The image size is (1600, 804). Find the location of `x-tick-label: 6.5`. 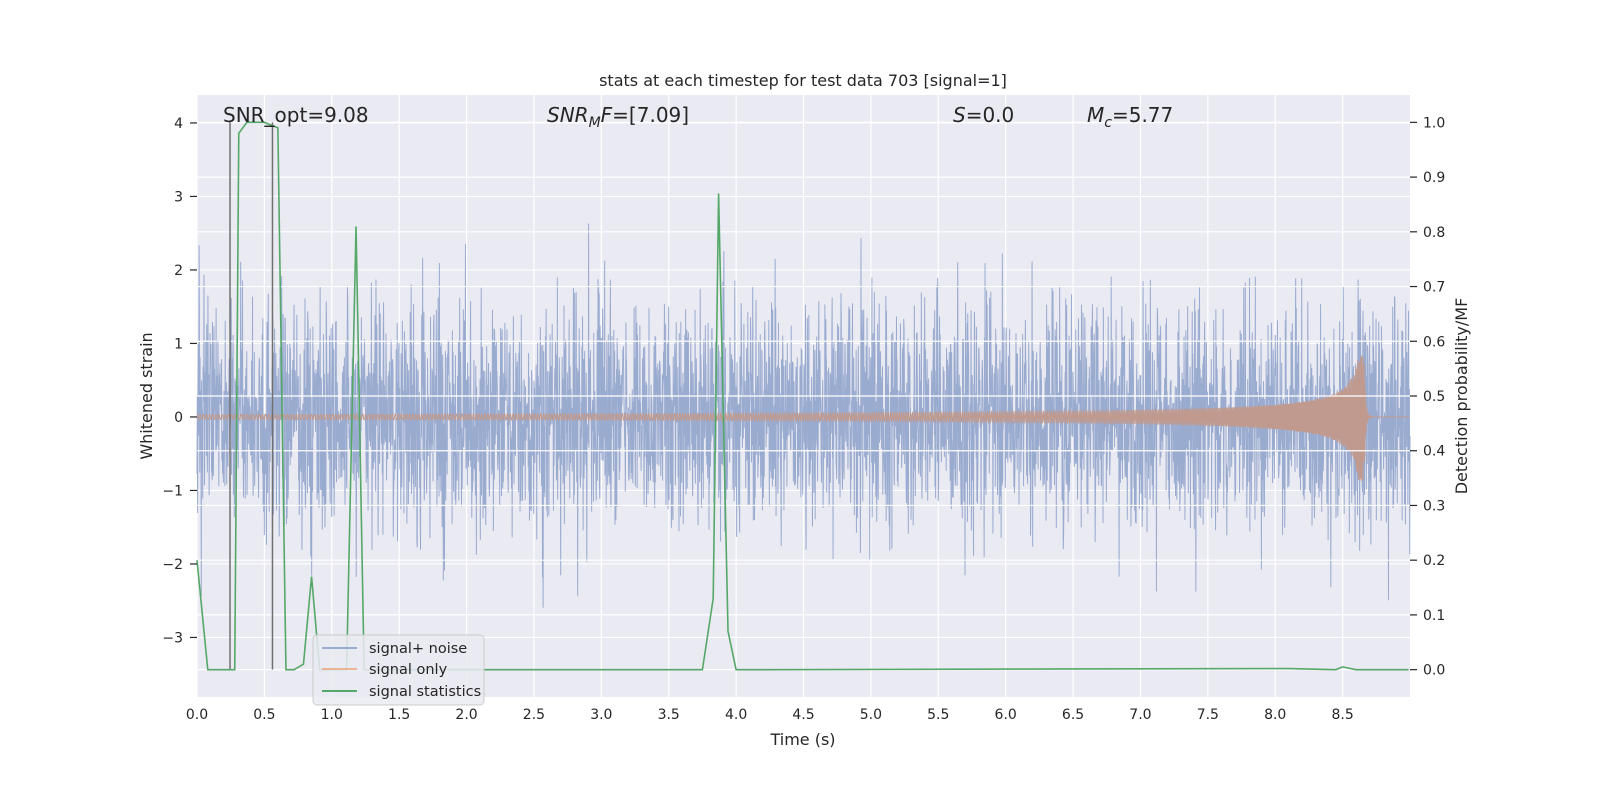

x-tick-label: 6.5 is located at coordinates (1073, 715).